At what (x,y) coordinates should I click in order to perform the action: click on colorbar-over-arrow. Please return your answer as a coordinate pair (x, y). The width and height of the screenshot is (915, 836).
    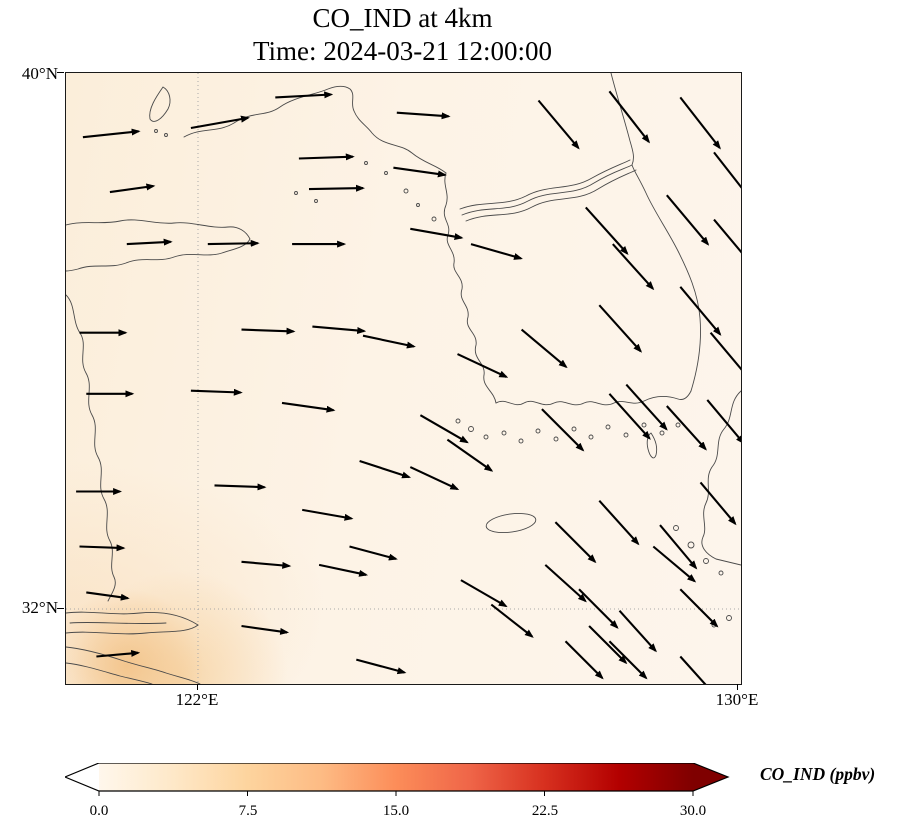
    Looking at the image, I should click on (710, 777).